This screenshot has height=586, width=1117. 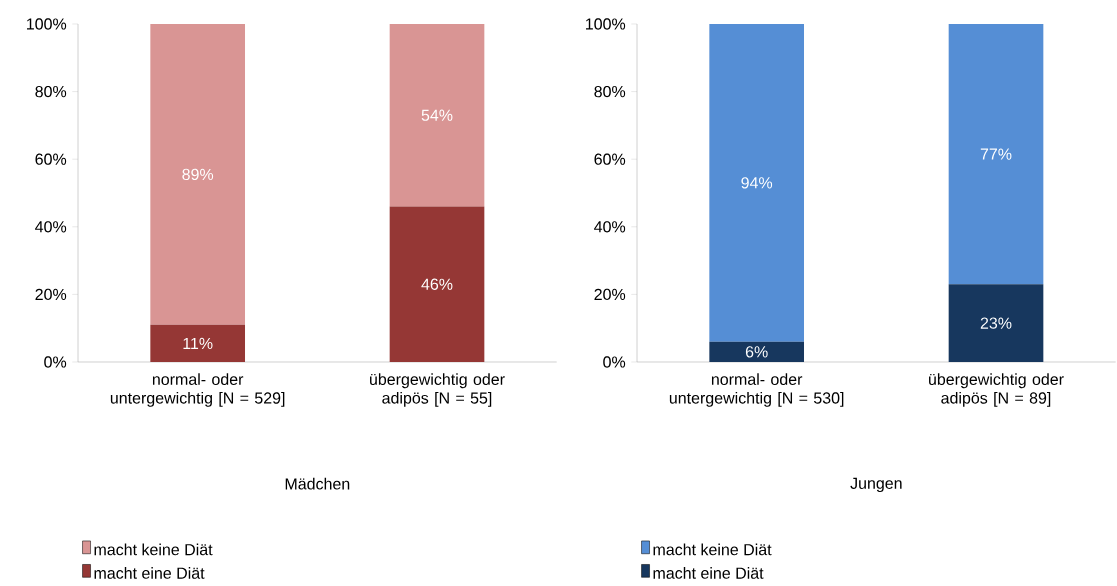 I want to click on data-label: 46%, so click(x=437, y=284).